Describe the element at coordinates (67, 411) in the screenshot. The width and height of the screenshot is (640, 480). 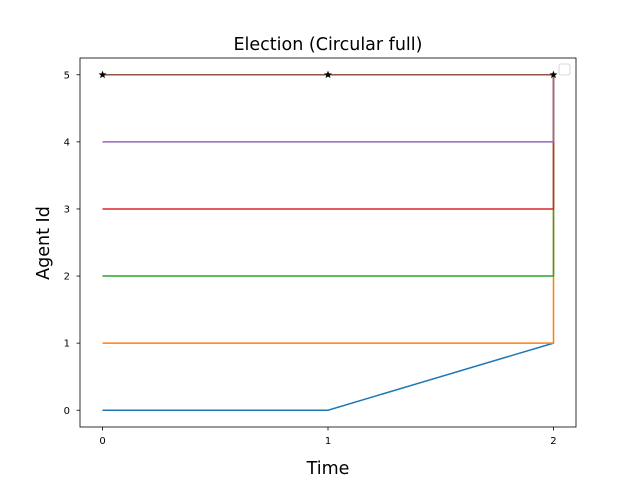
I see `y-tick-label-0: 0` at that location.